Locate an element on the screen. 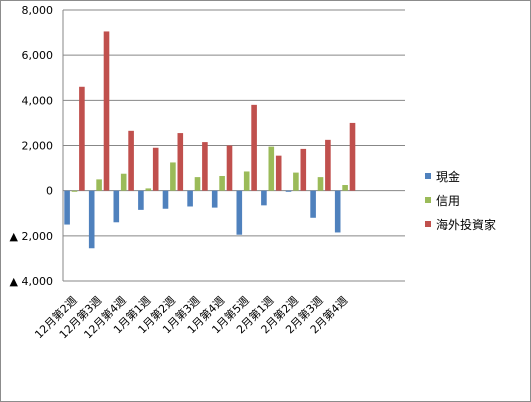  bar-海外投資家-1月第2週 is located at coordinates (180, 162).